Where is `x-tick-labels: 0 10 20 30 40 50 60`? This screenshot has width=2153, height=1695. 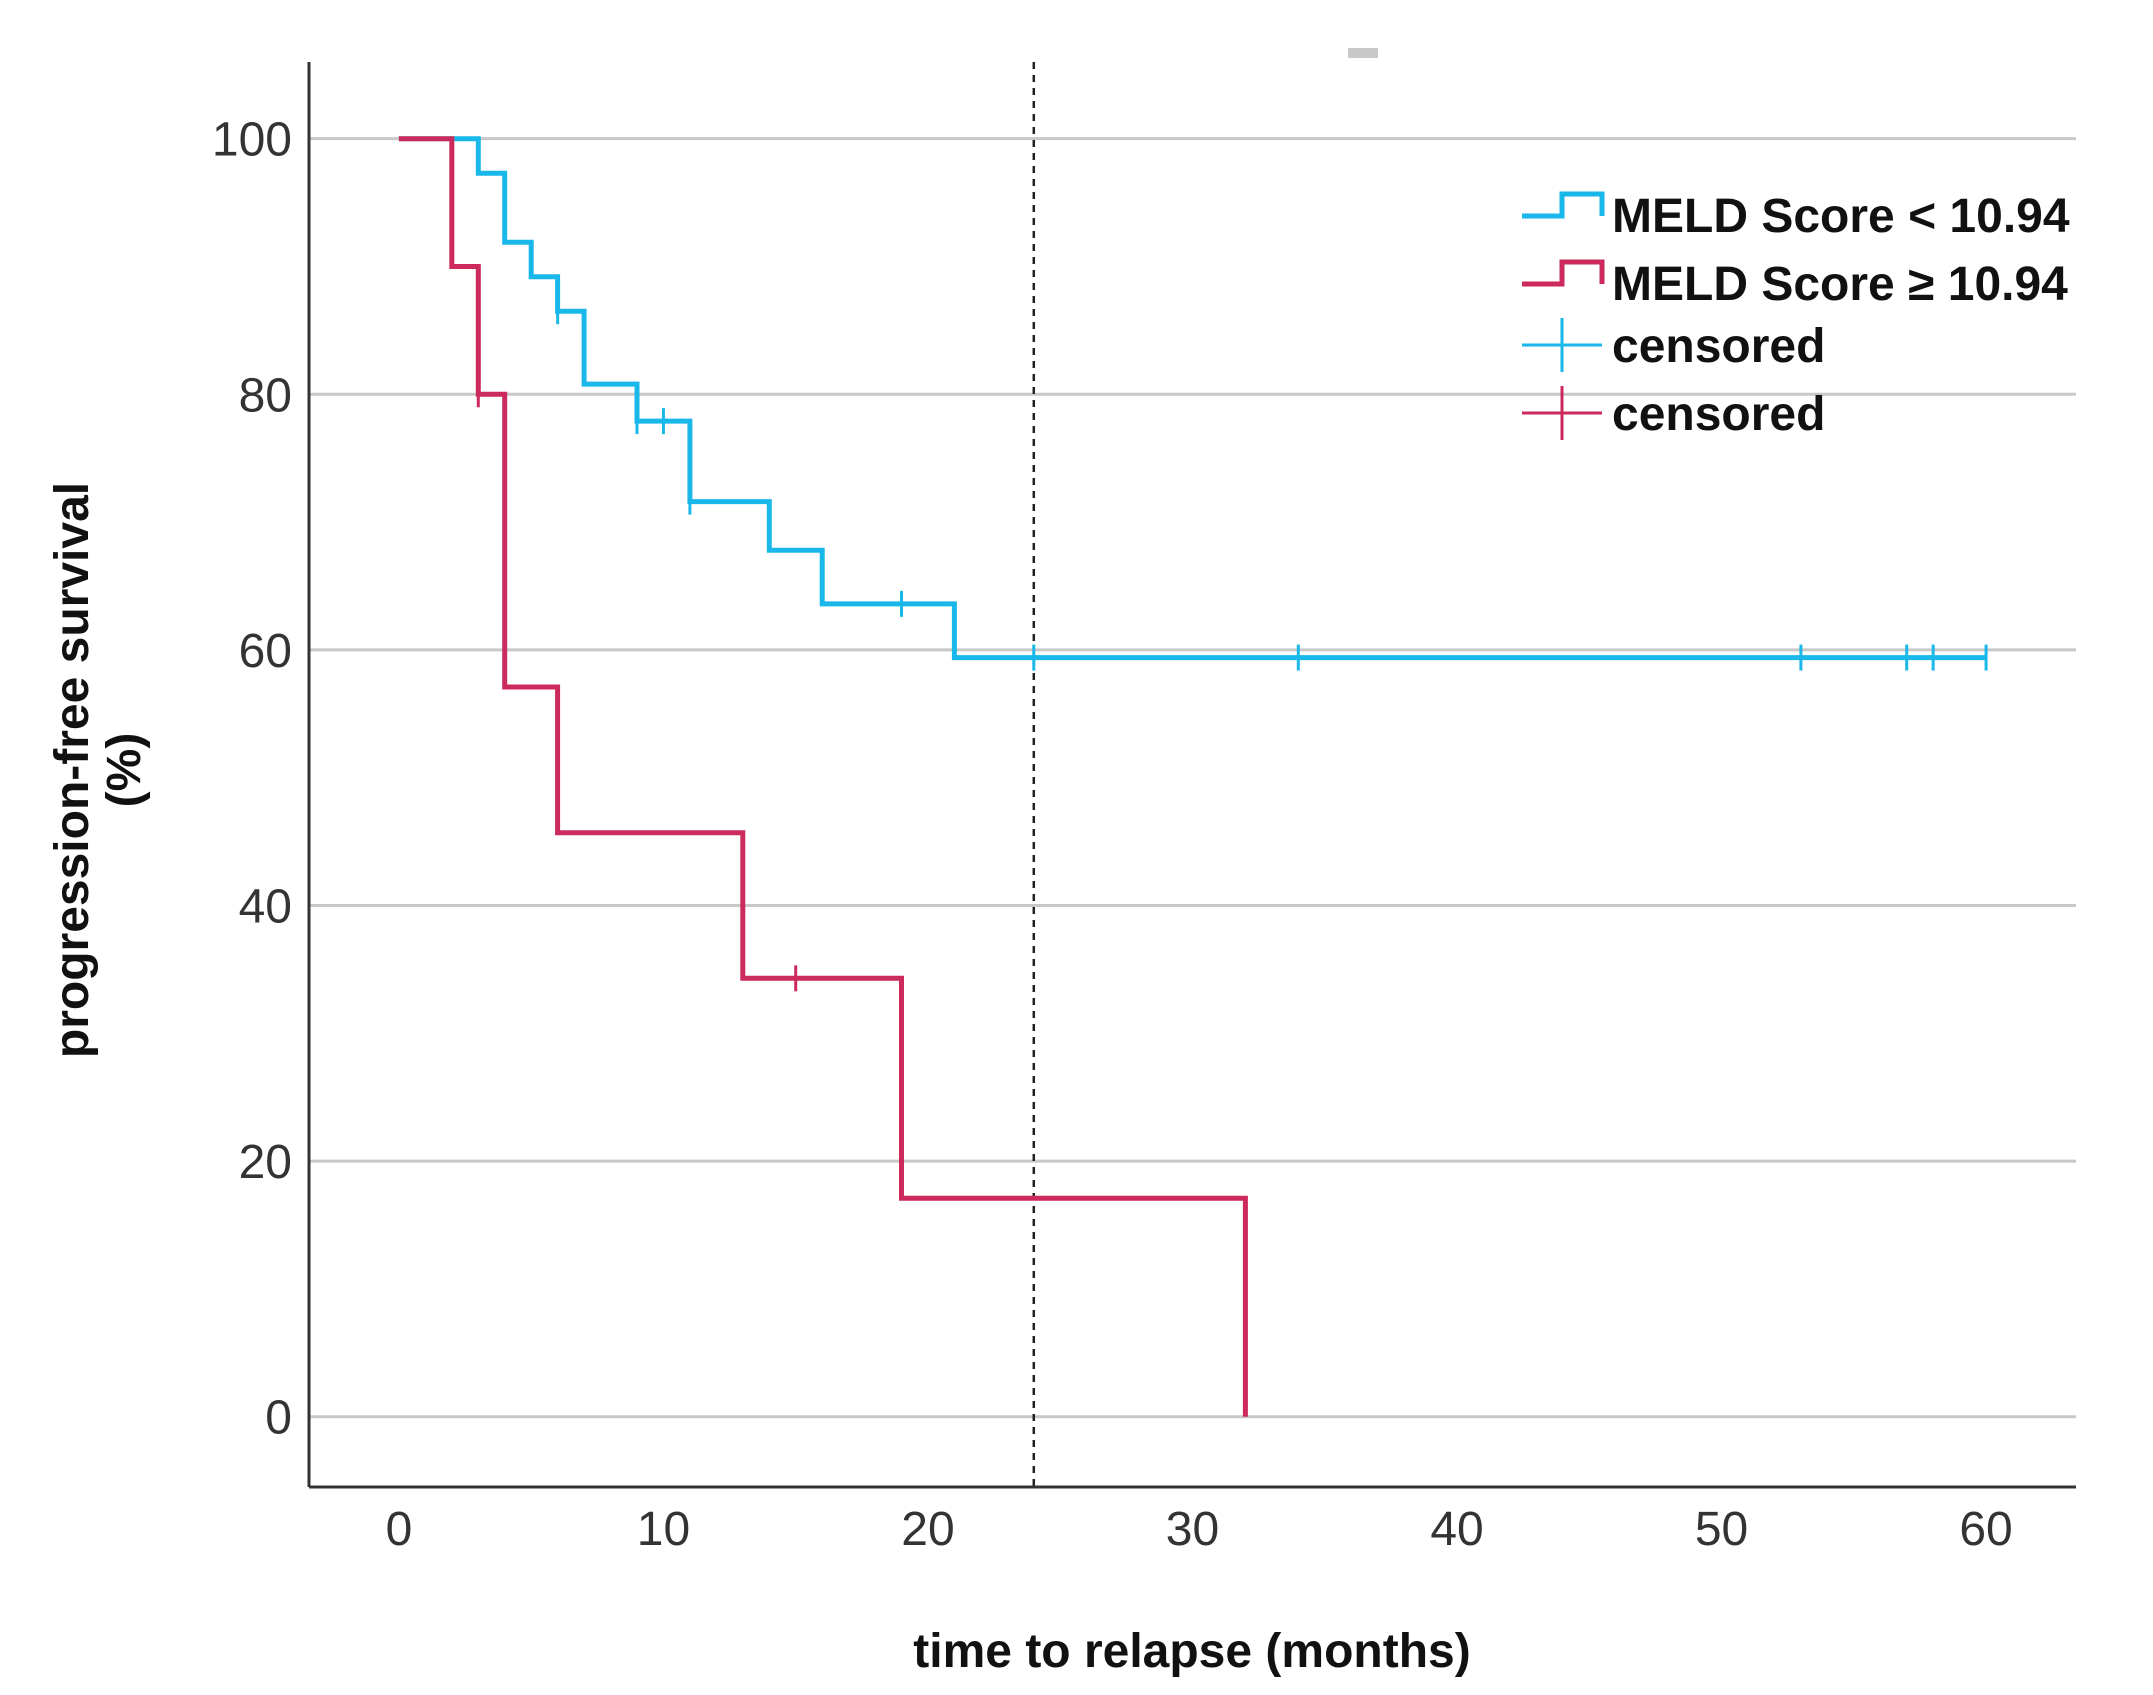 x-tick-labels: 0 10 20 30 40 50 60 is located at coordinates (1199, 1529).